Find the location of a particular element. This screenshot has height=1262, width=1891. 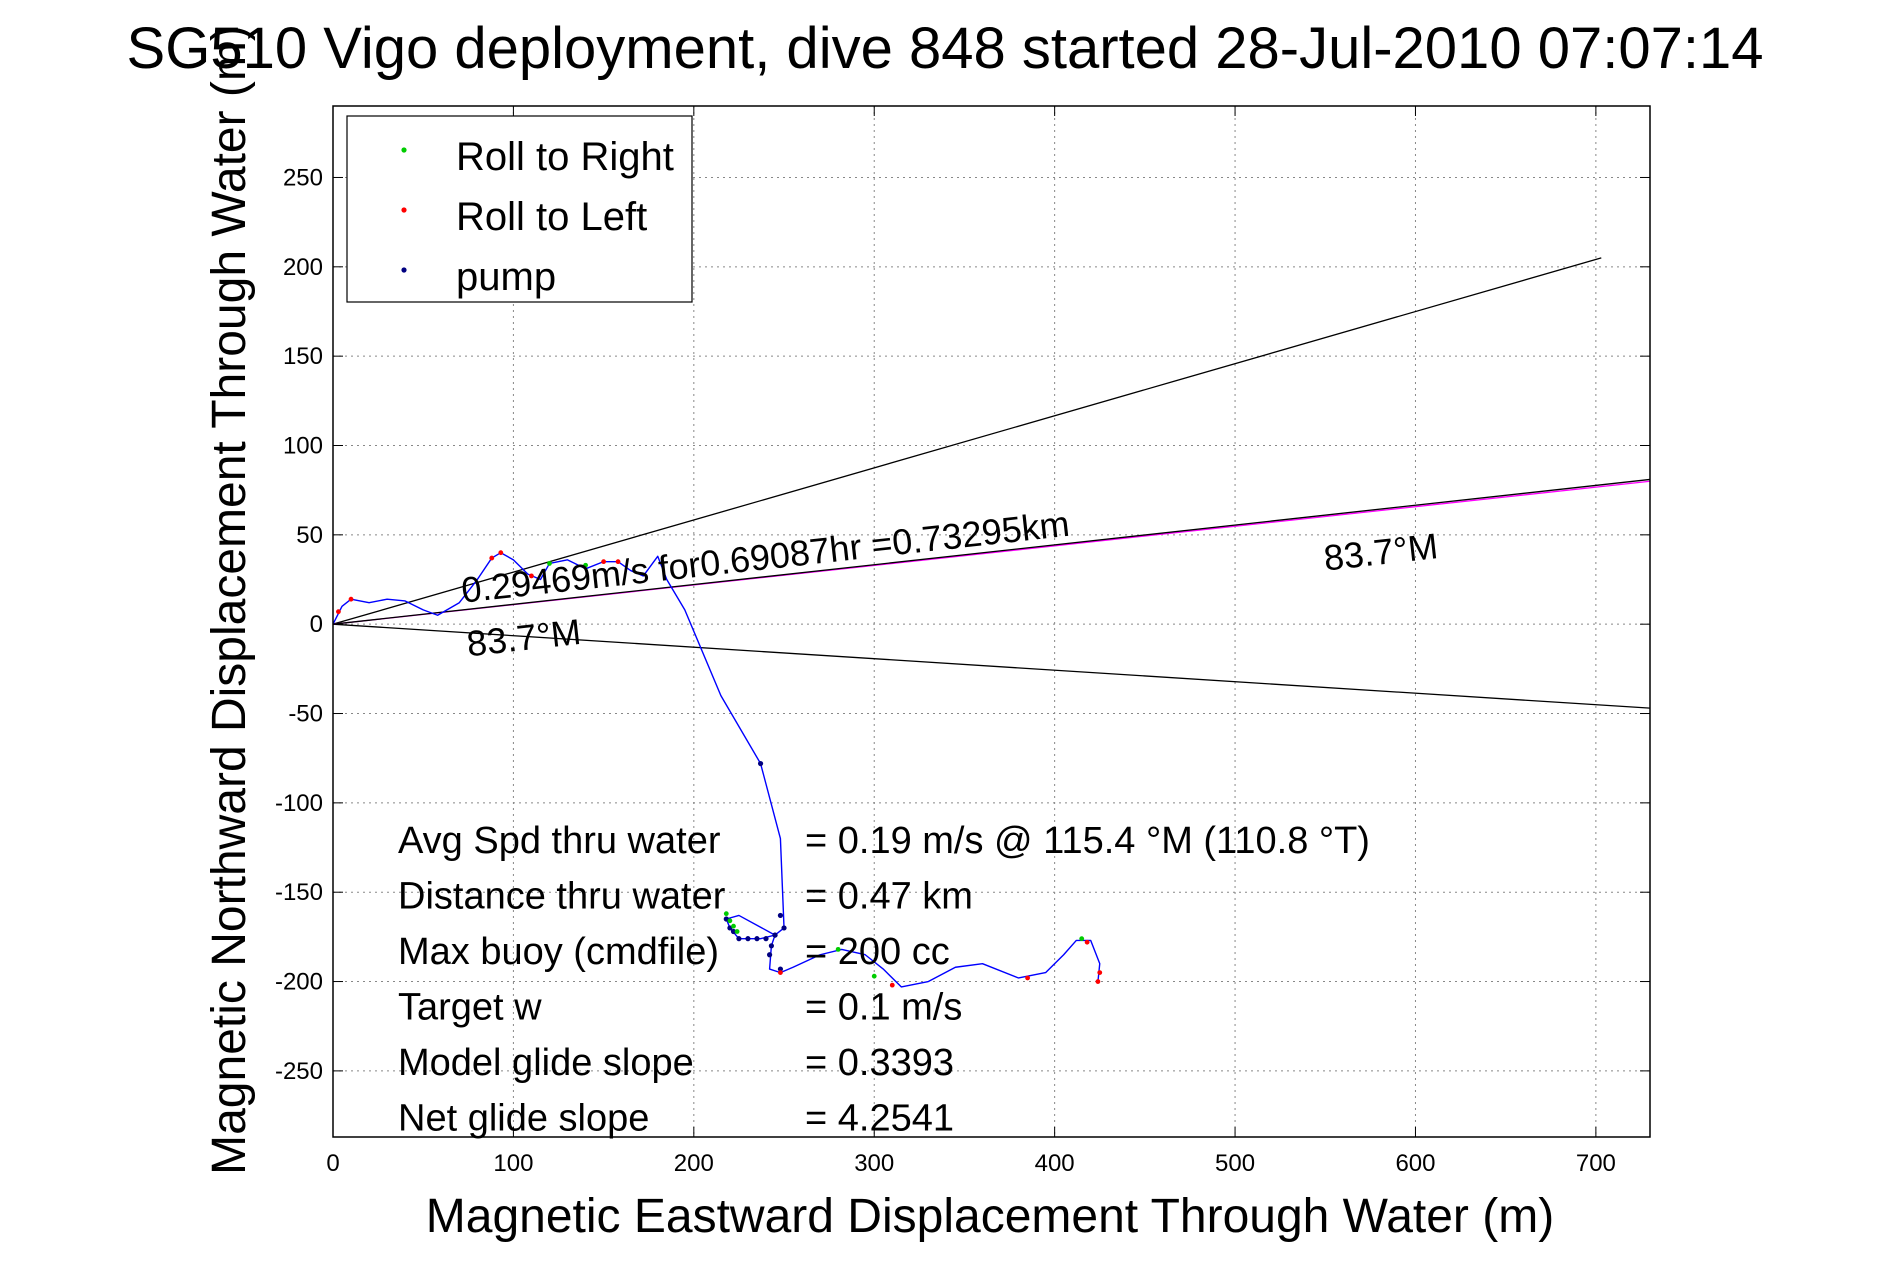

stat-label: Max buoy (cmdfile) is located at coordinates (558, 952).